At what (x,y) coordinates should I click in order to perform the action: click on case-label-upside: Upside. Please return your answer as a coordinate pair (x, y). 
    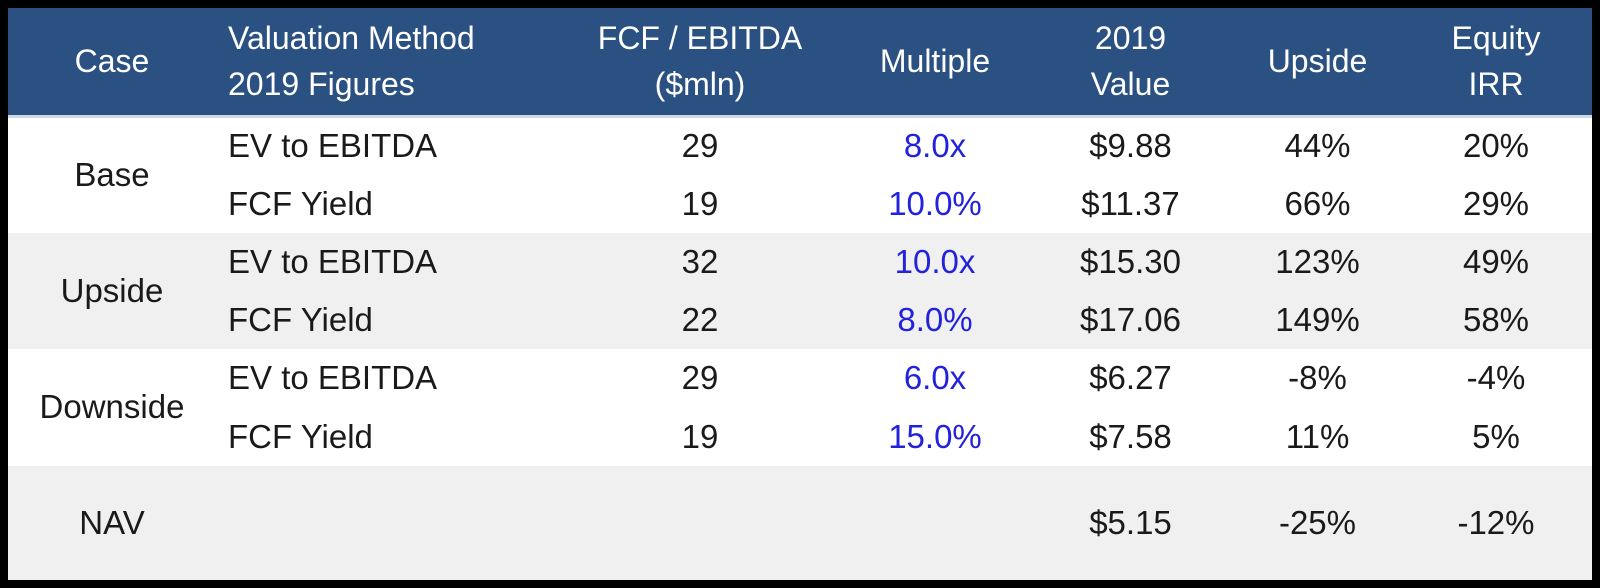
    Looking at the image, I should click on (112, 291).